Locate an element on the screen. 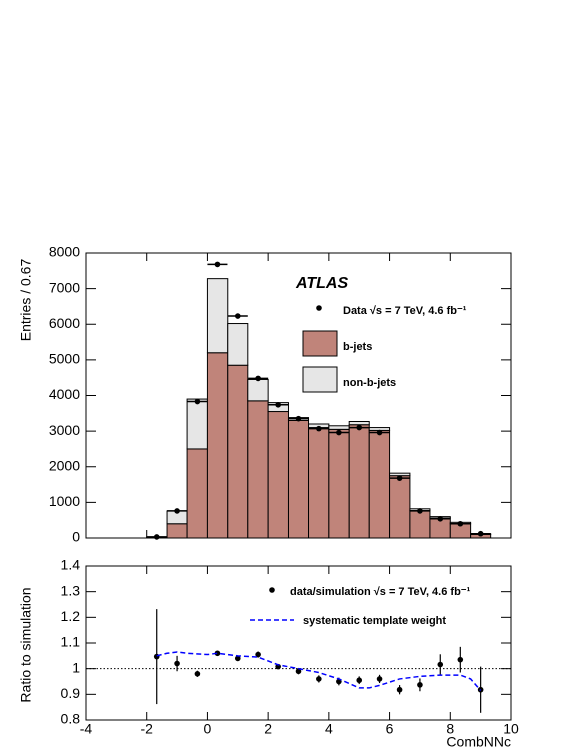 The width and height of the screenshot is (581, 752). y-tick-label: 1.3 is located at coordinates (71, 590).